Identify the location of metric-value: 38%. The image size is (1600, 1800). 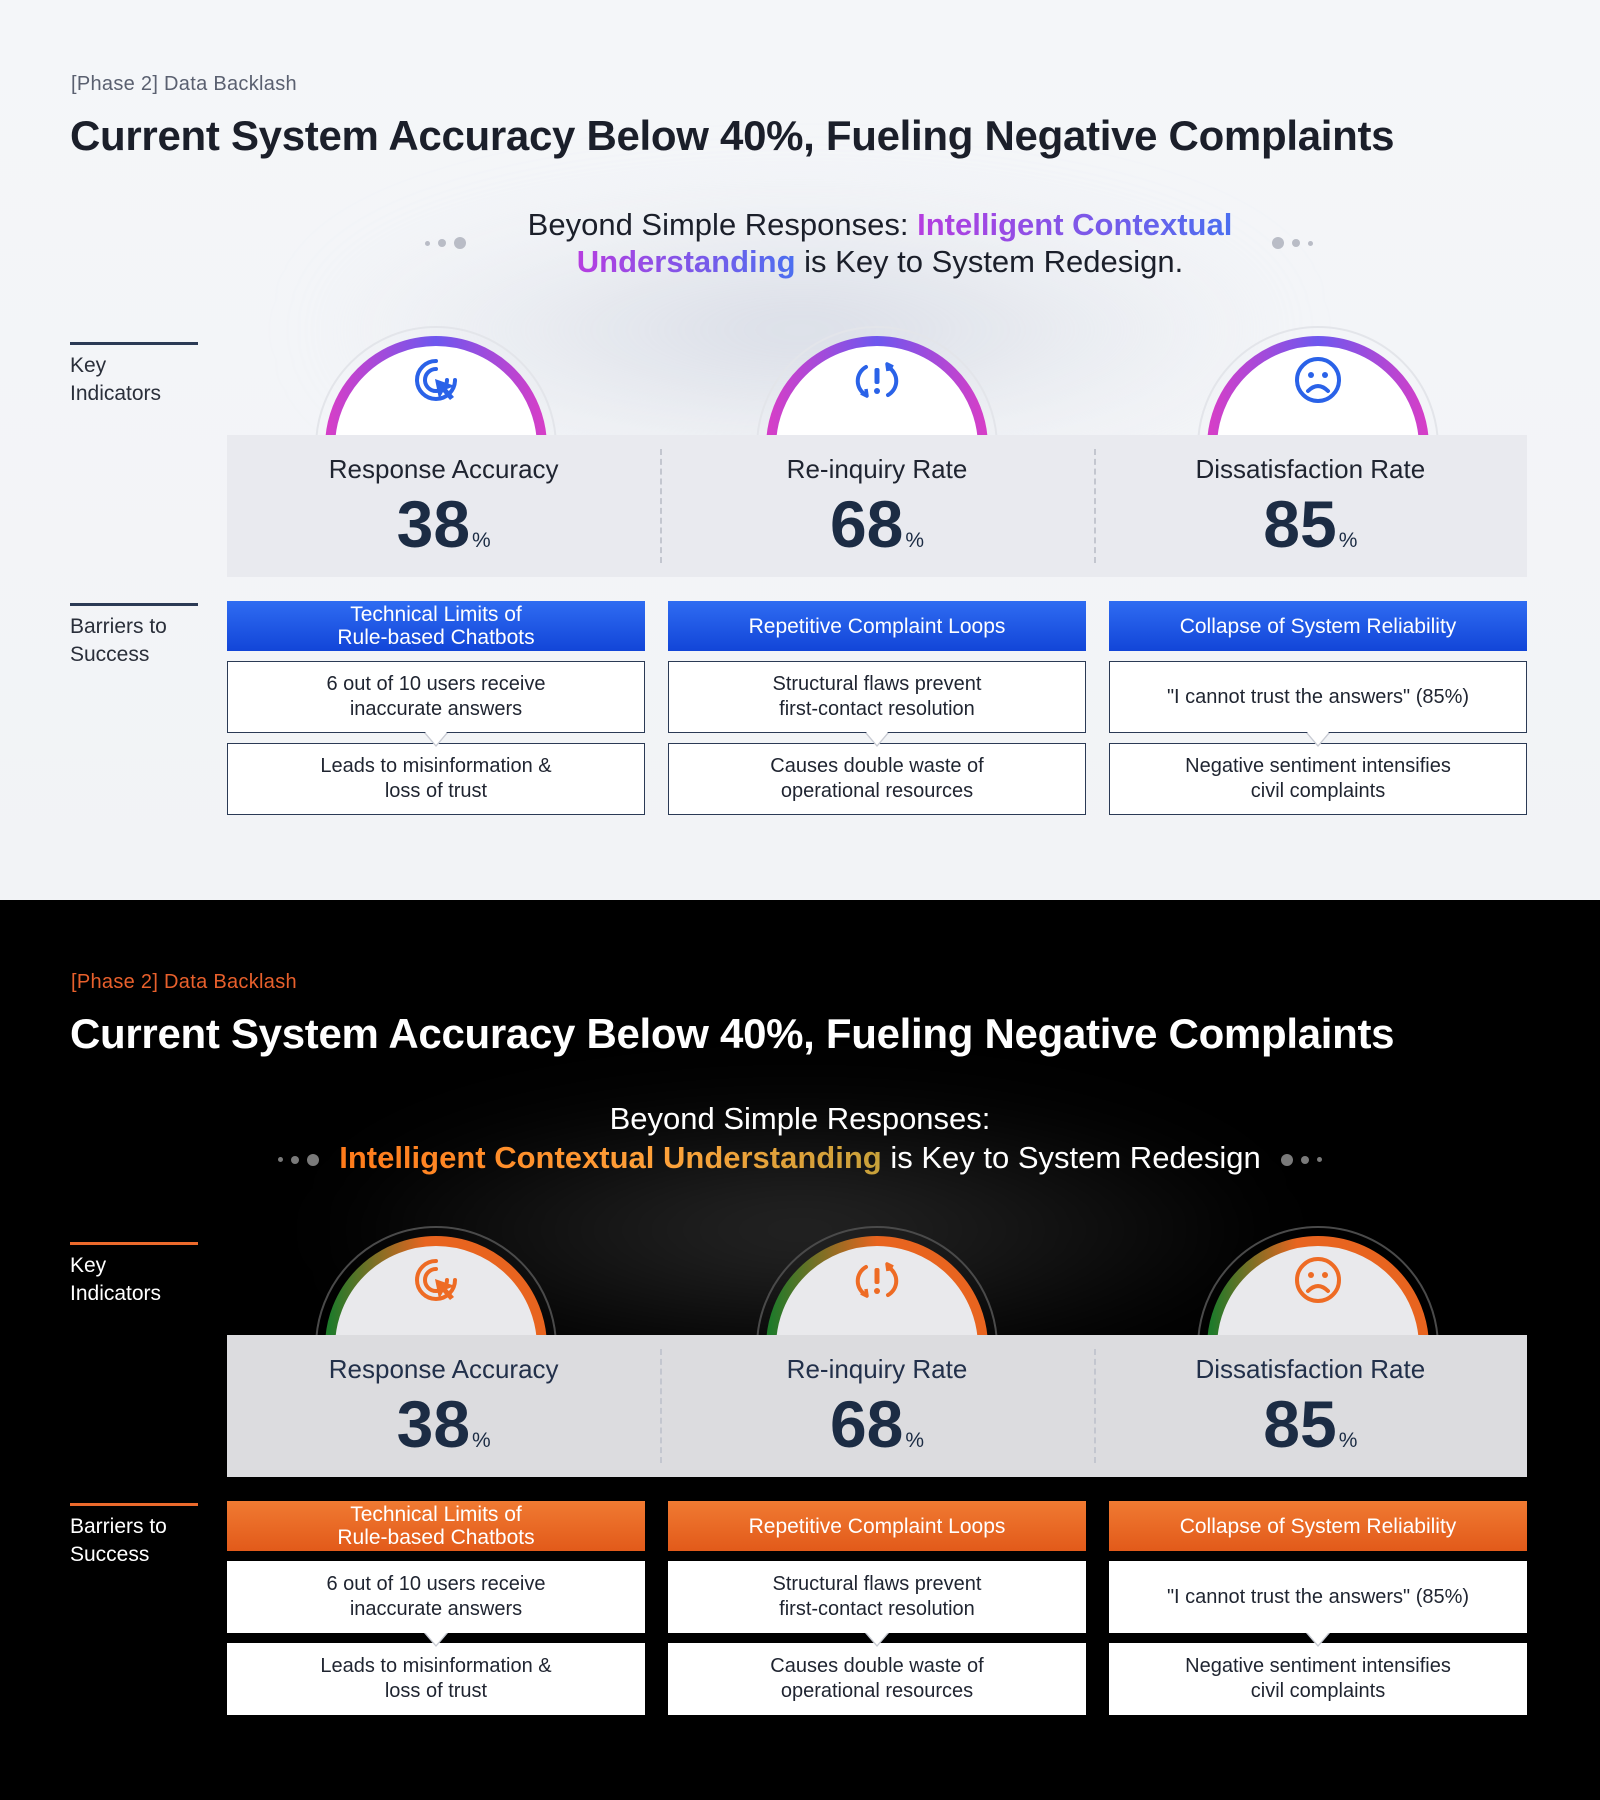
(443, 1432).